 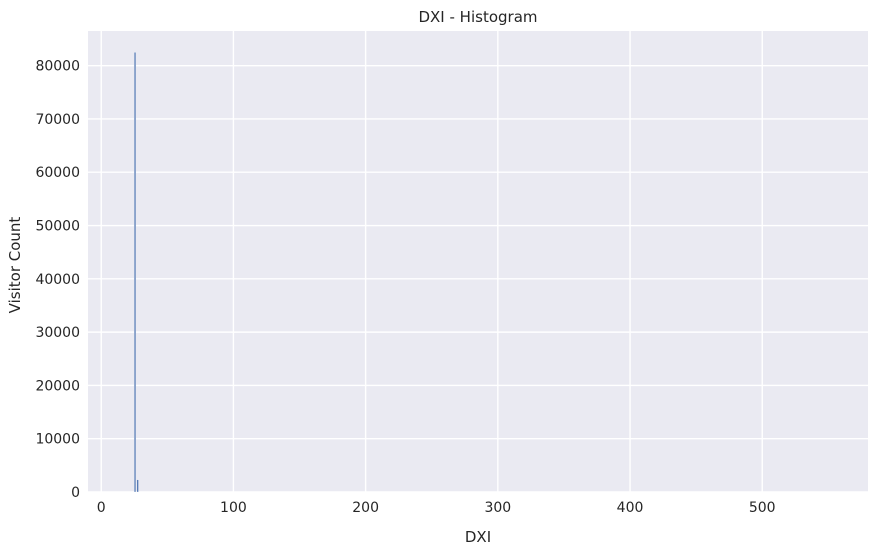 What do you see at coordinates (101, 508) in the screenshot?
I see `x-tick-label: 0` at bounding box center [101, 508].